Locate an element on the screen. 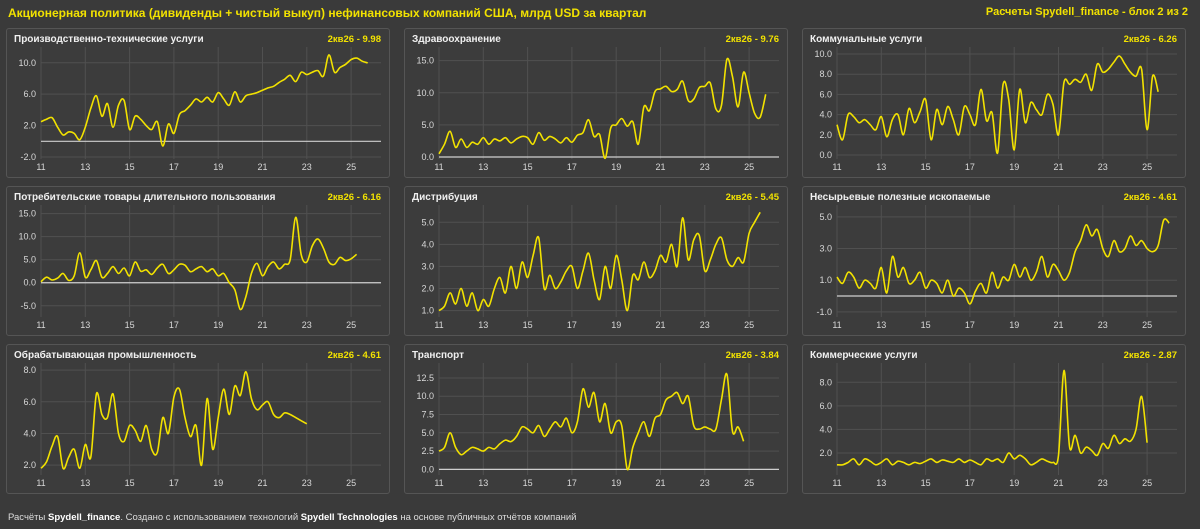  source-note: Расчеты Spydell_finance - блок 2 из 2 is located at coordinates (1086, 12).